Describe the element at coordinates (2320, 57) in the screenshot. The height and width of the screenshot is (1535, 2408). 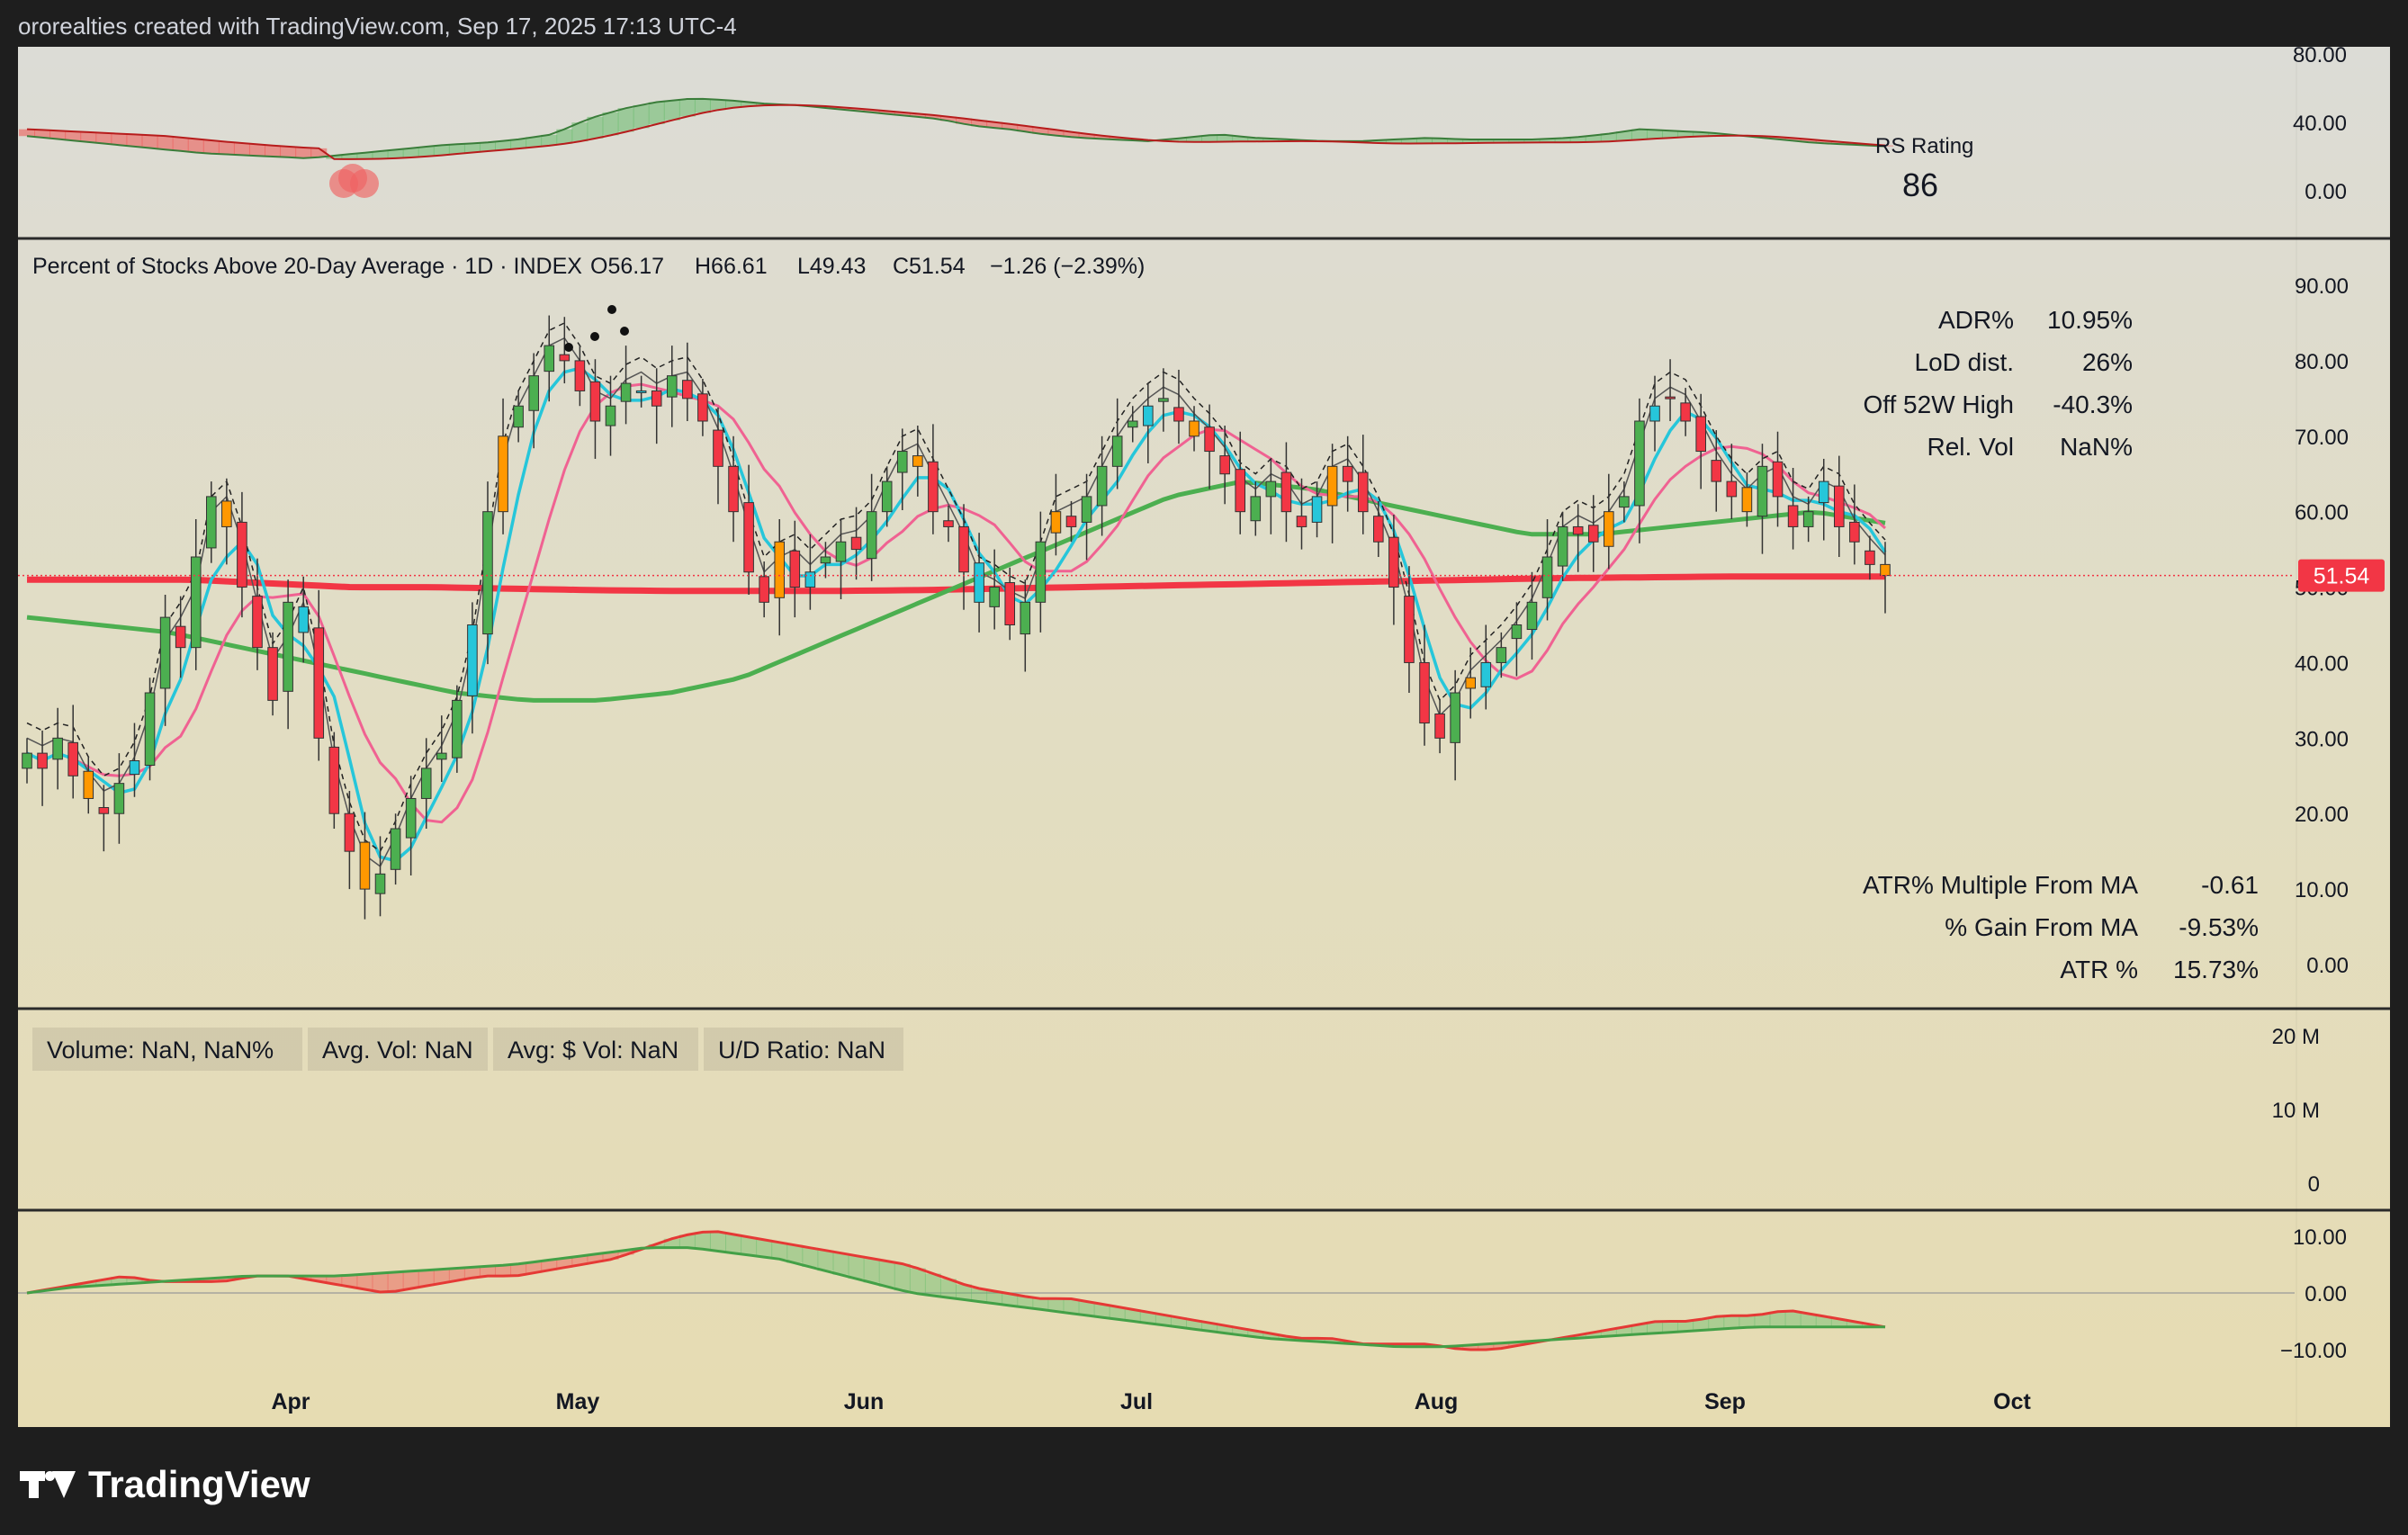
I see `rs-y-tick: 80.00` at that location.